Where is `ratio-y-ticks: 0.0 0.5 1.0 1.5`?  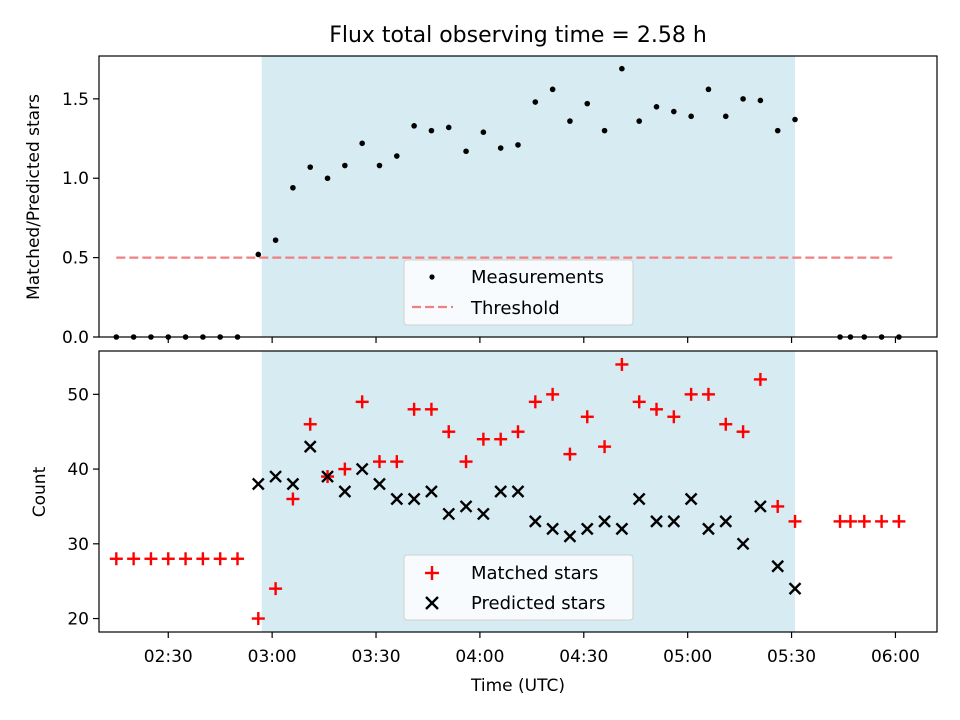
ratio-y-ticks: 0.0 0.5 1.0 1.5 is located at coordinates (80, 219).